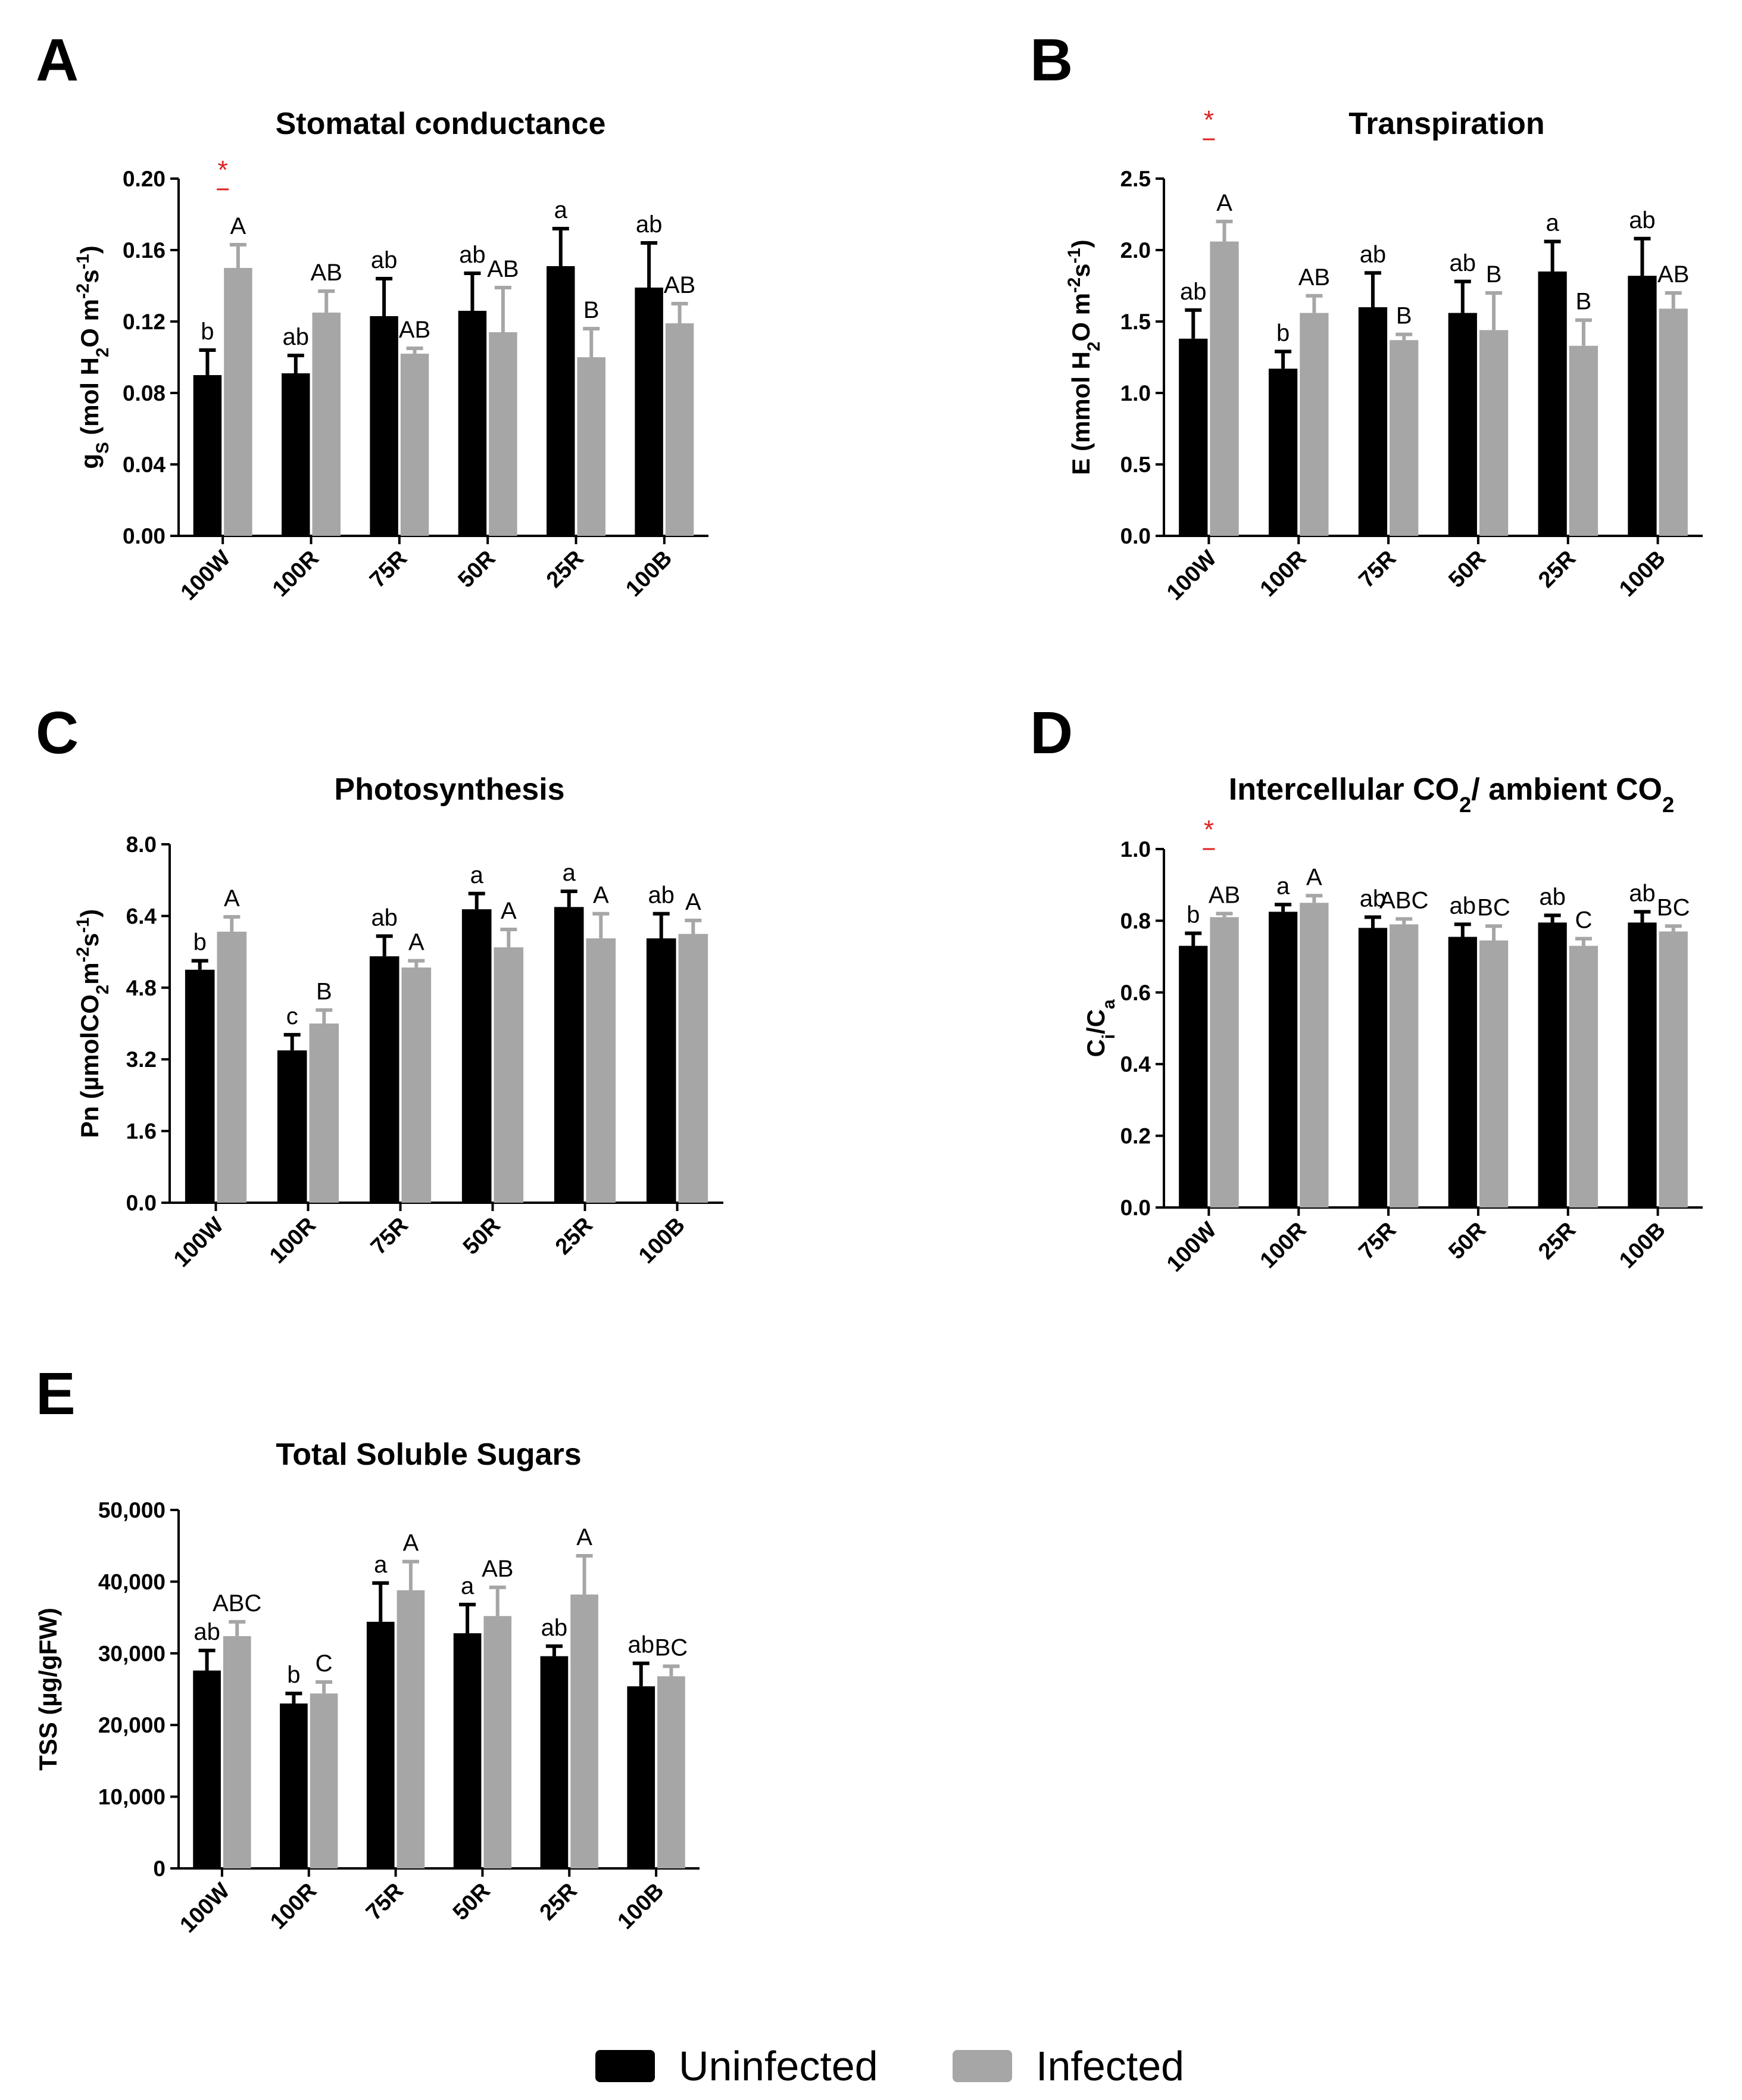  Describe the element at coordinates (1373, 421) in the screenshot. I see `bar-uninfected-75R` at that location.